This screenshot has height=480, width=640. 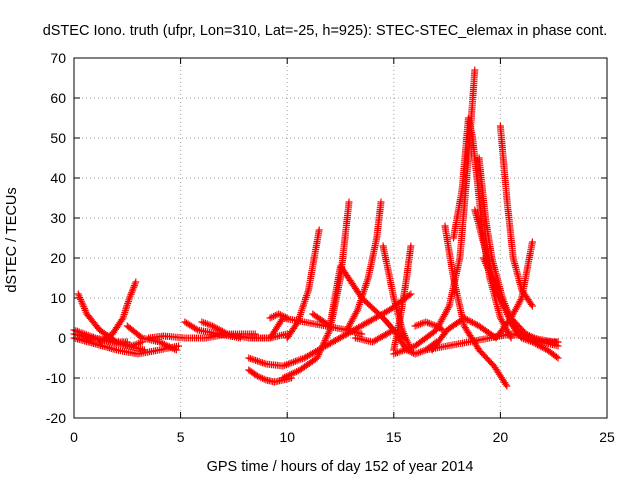 What do you see at coordinates (56, 418) in the screenshot?
I see `y-tick-label: -20` at bounding box center [56, 418].